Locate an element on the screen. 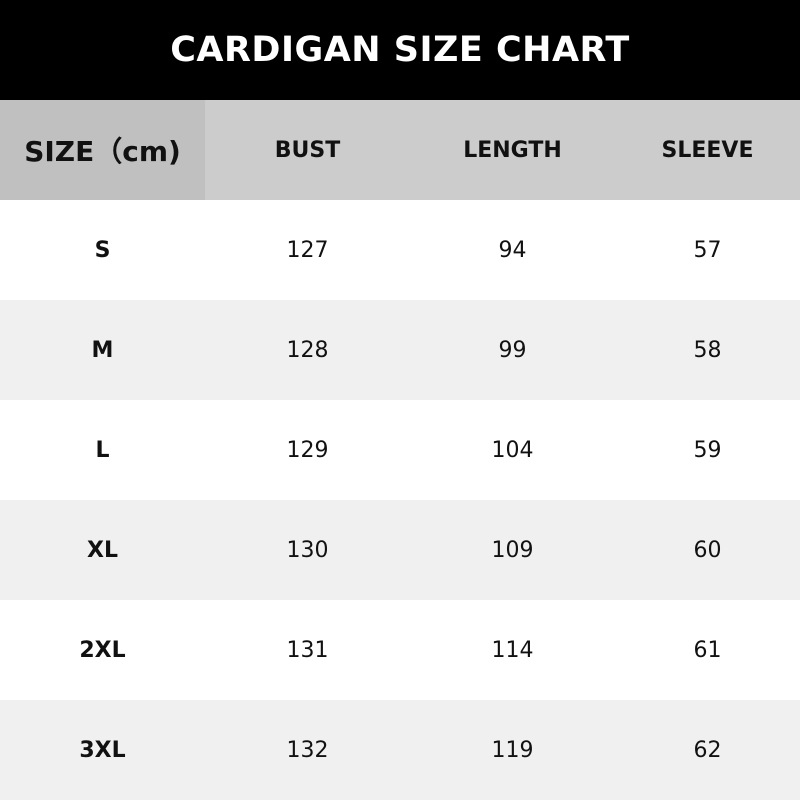 Image resolution: width=800 pixels, height=800 pixels. cell-bust: 130 is located at coordinates (307, 550).